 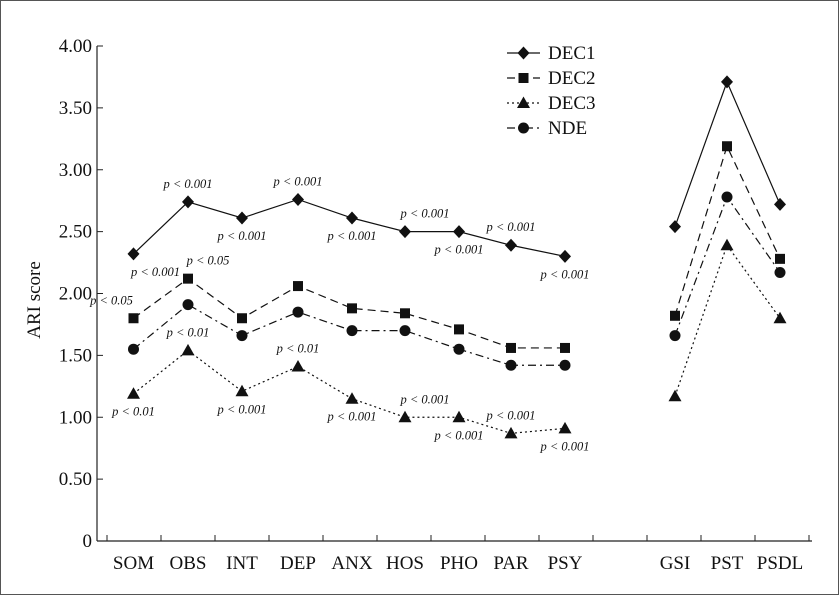 I want to click on x-tick-label: OBS, so click(x=188, y=563).